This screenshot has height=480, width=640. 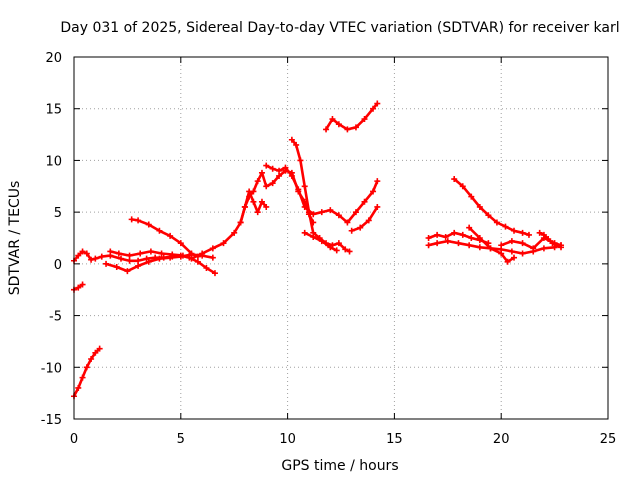 What do you see at coordinates (181, 439) in the screenshot?
I see `x-tick-label: 5` at bounding box center [181, 439].